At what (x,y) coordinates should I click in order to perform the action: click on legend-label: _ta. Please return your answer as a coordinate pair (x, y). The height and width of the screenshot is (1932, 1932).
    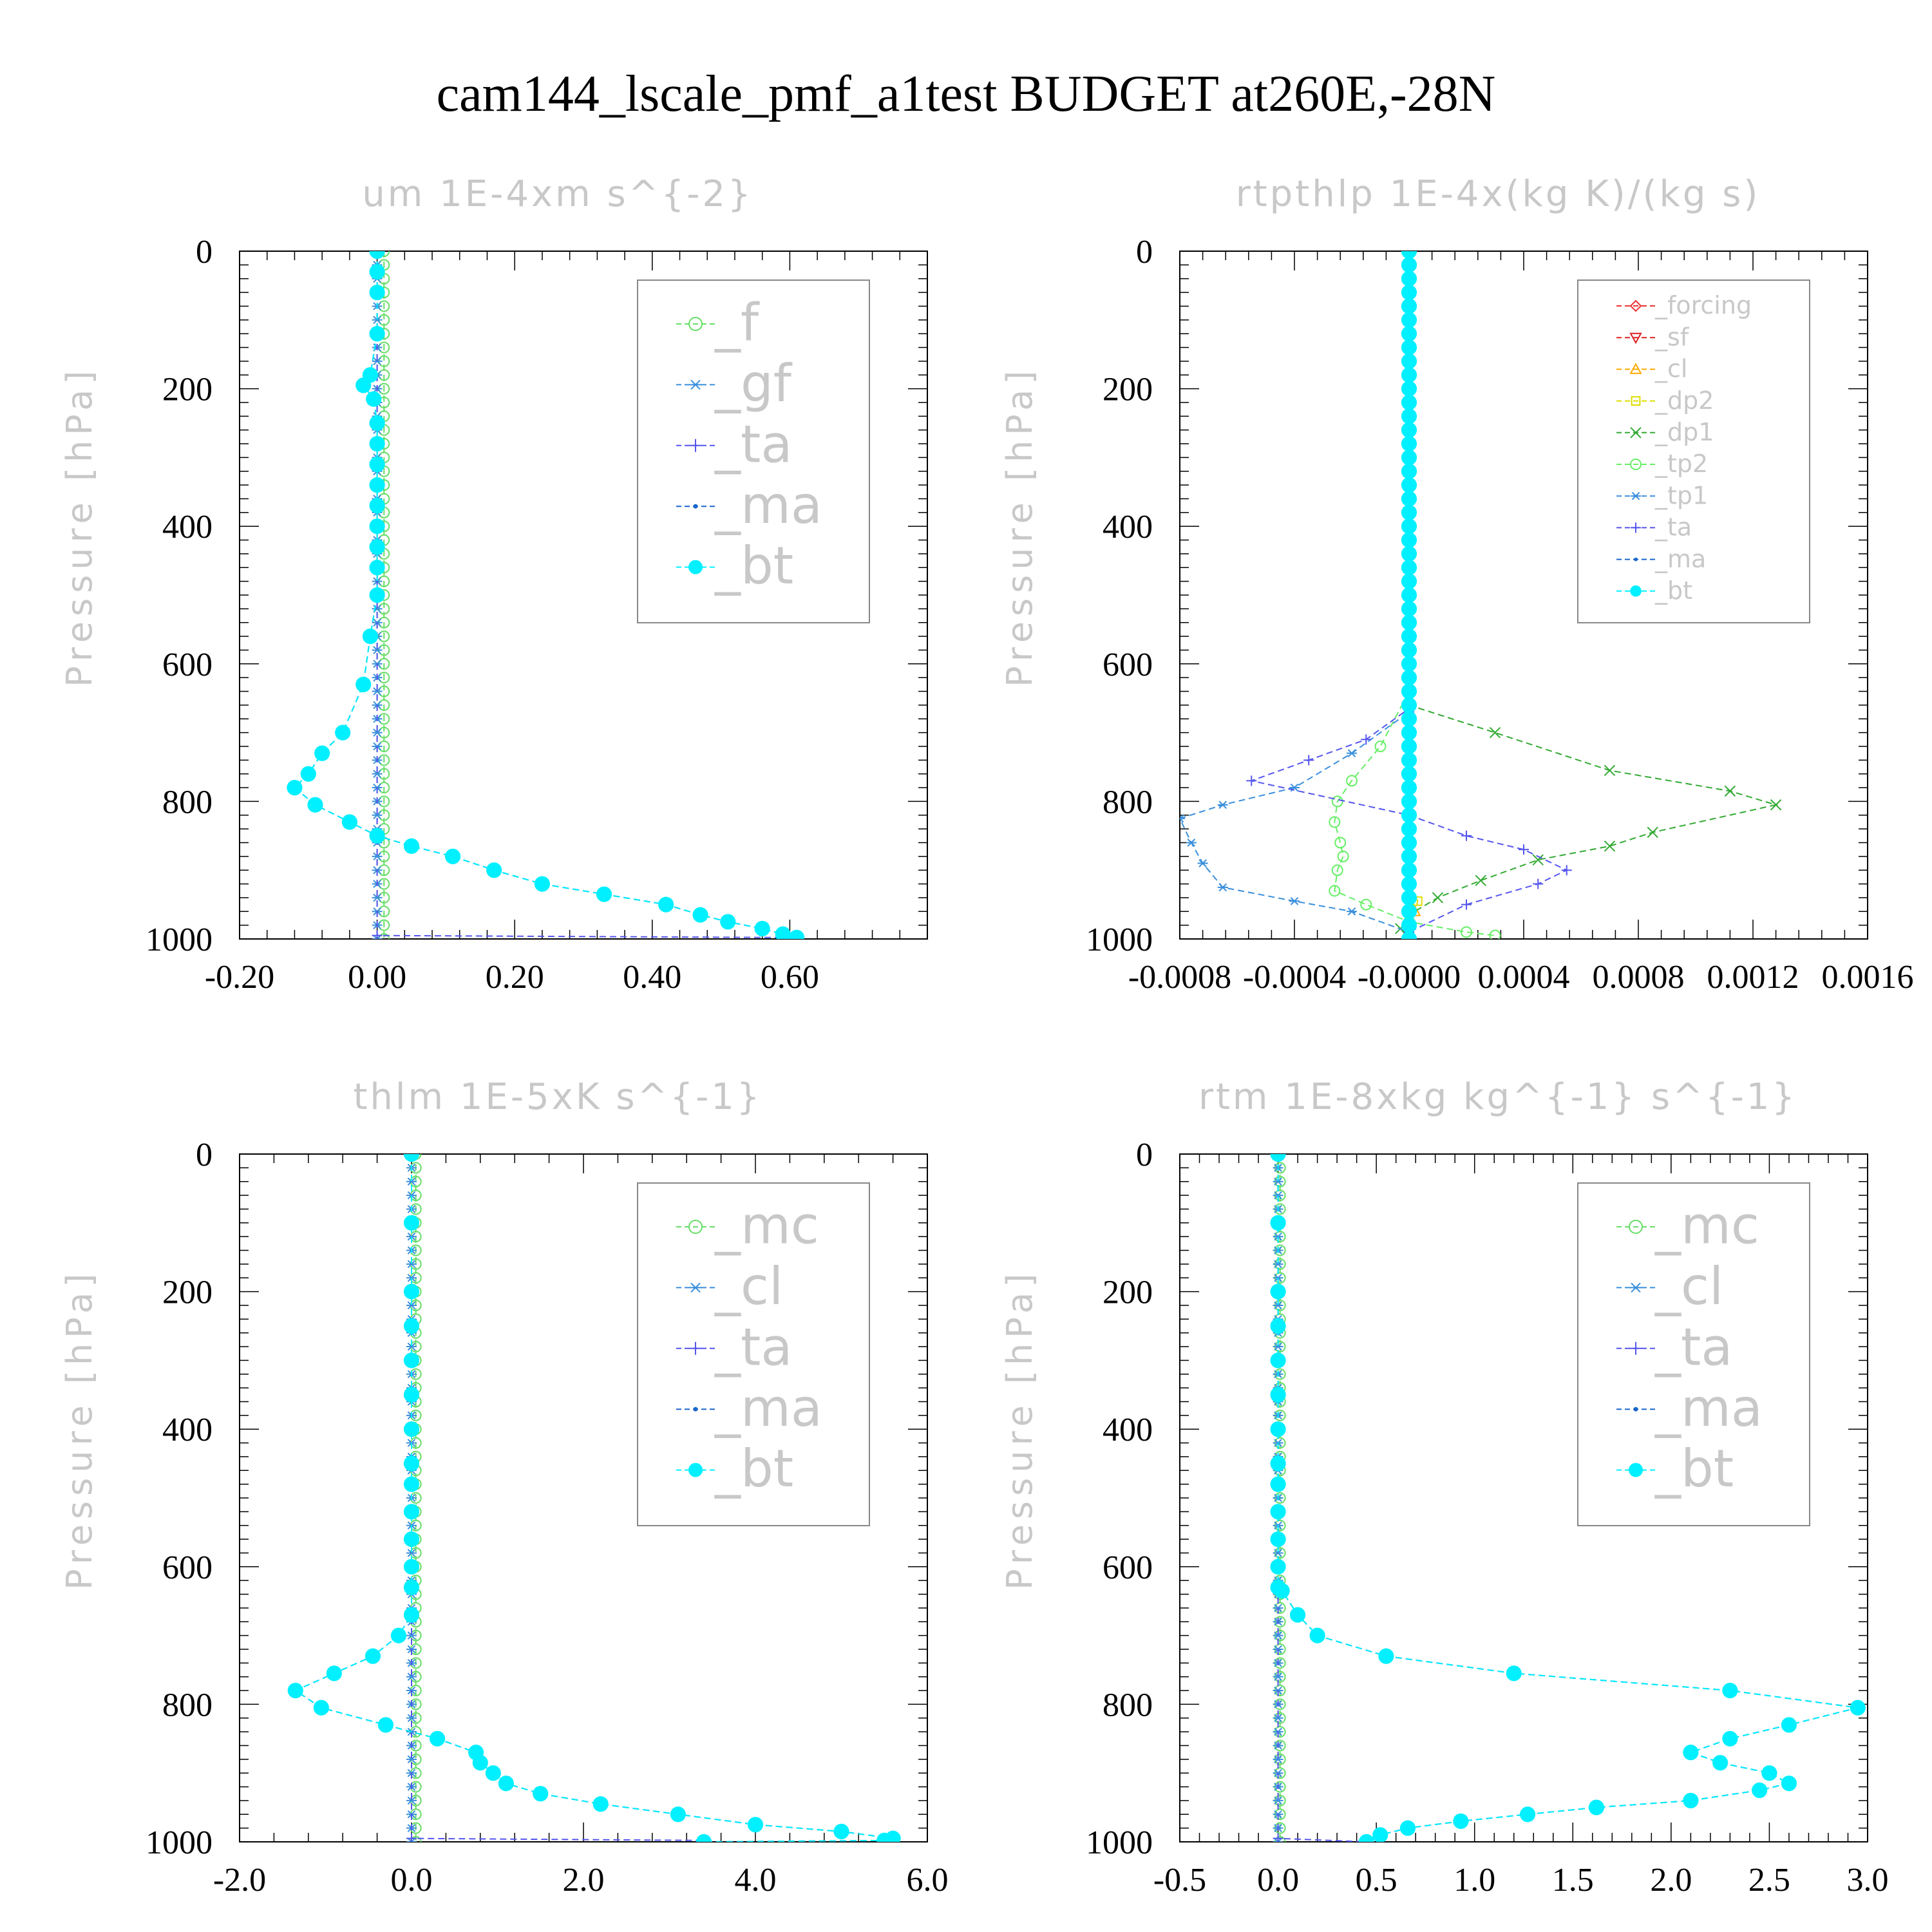
    Looking at the image, I should click on (1693, 1347).